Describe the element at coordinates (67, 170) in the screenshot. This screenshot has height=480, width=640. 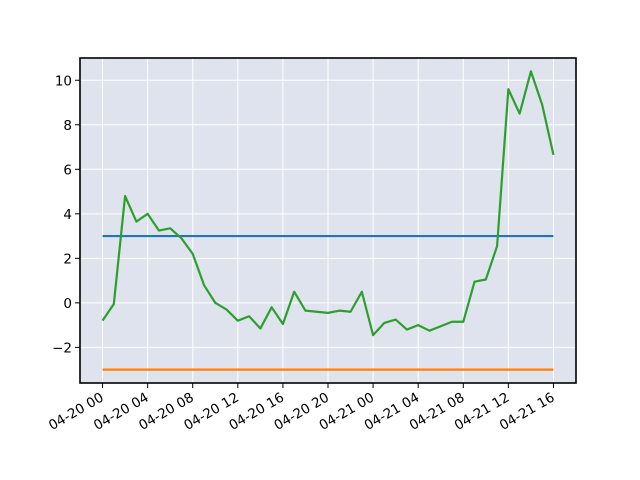
I see `y-tick-label: 6` at that location.